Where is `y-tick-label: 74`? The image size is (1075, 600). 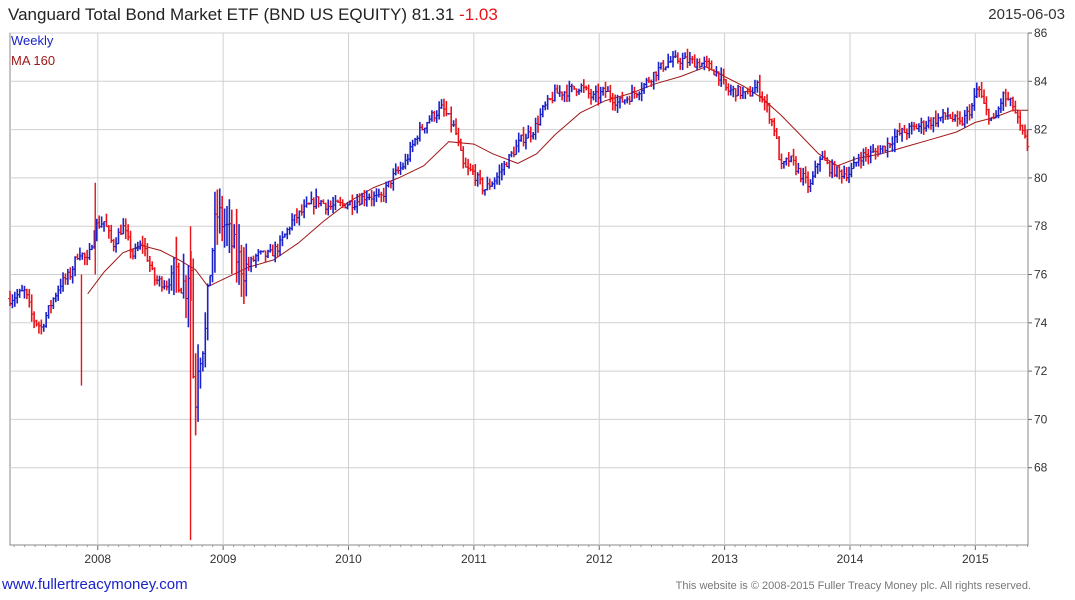 y-tick-label: 74 is located at coordinates (1041, 323).